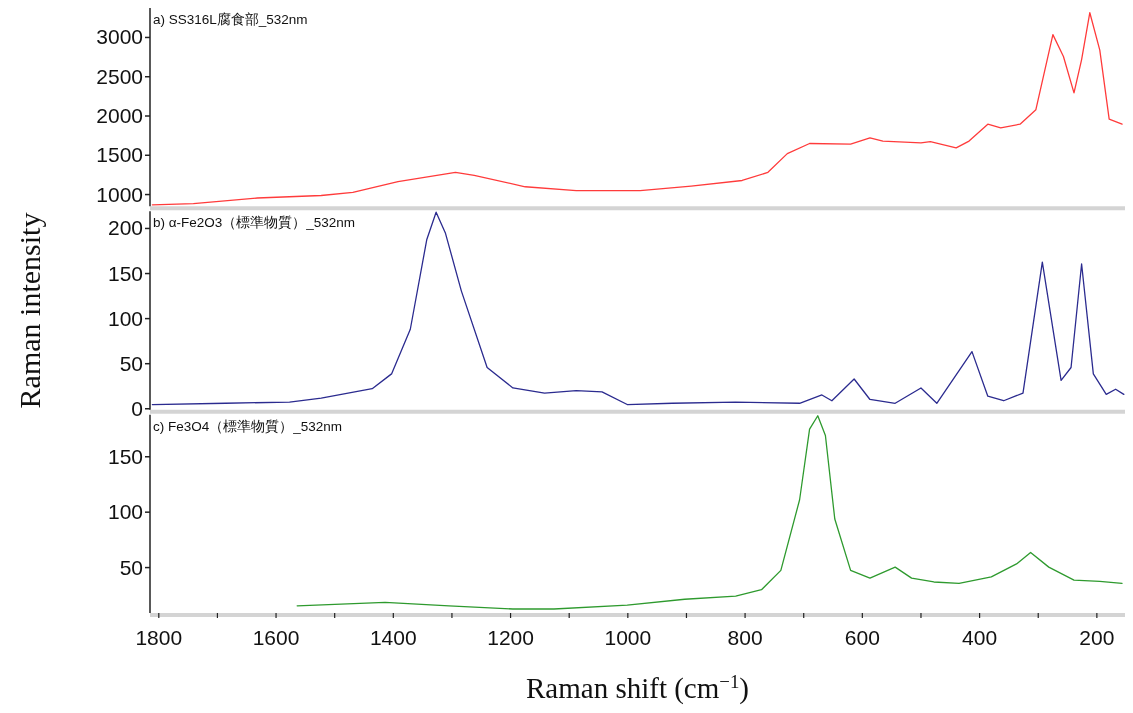  Describe the element at coordinates (862, 637) in the screenshot. I see `x-tick-label: 600` at that location.